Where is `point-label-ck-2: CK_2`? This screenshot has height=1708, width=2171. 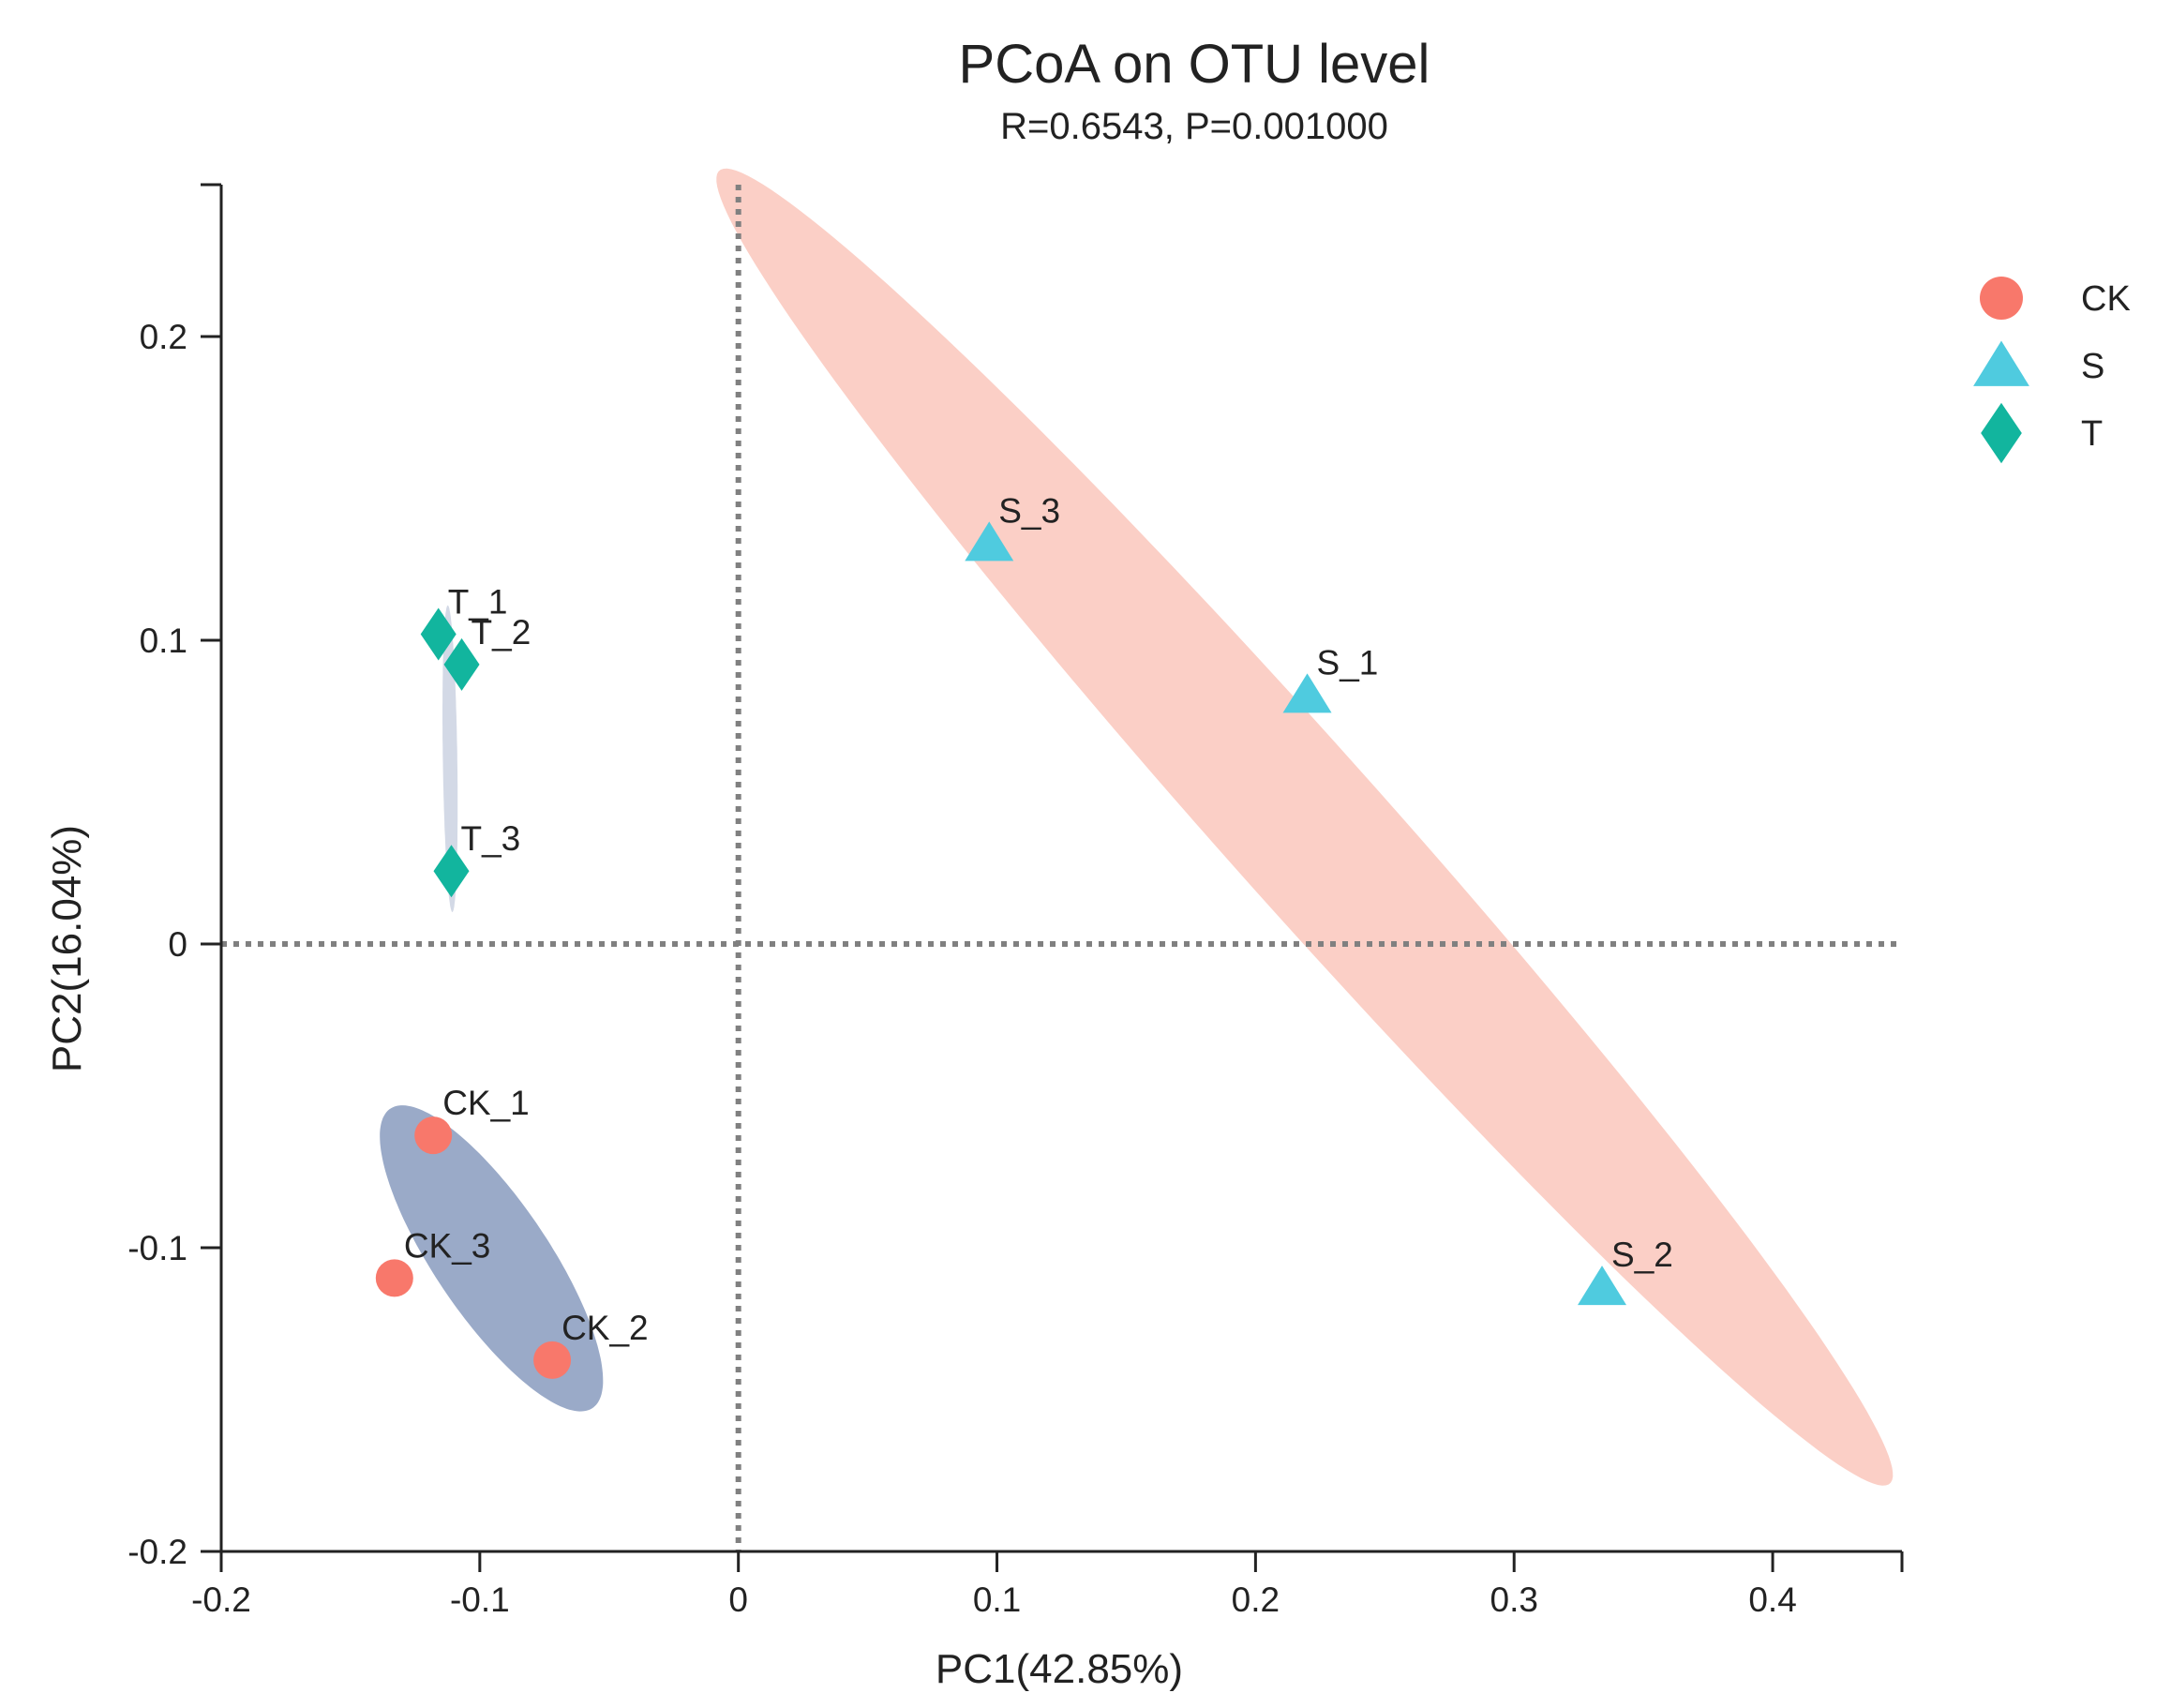
point-label-ck-2: CK_2 is located at coordinates (605, 1328).